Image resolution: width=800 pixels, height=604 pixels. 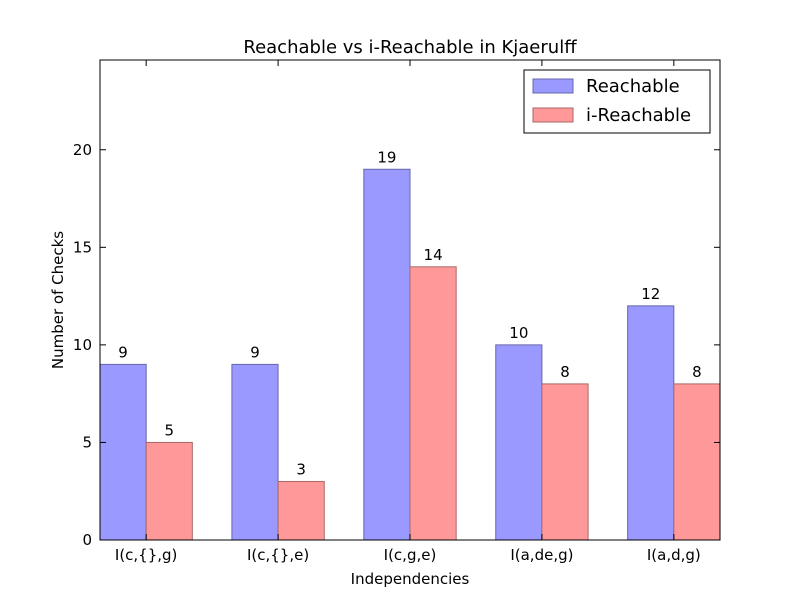 I want to click on y-tick-label: 15, so click(x=82, y=247).